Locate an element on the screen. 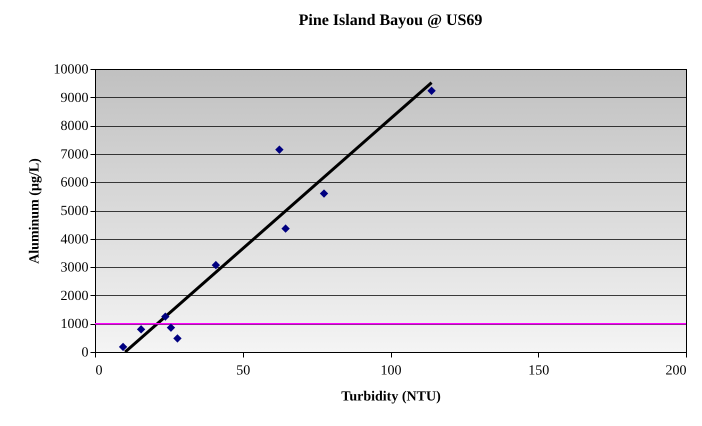 This screenshot has width=702, height=426. y-tick-label: 6000 is located at coordinates (74, 183).